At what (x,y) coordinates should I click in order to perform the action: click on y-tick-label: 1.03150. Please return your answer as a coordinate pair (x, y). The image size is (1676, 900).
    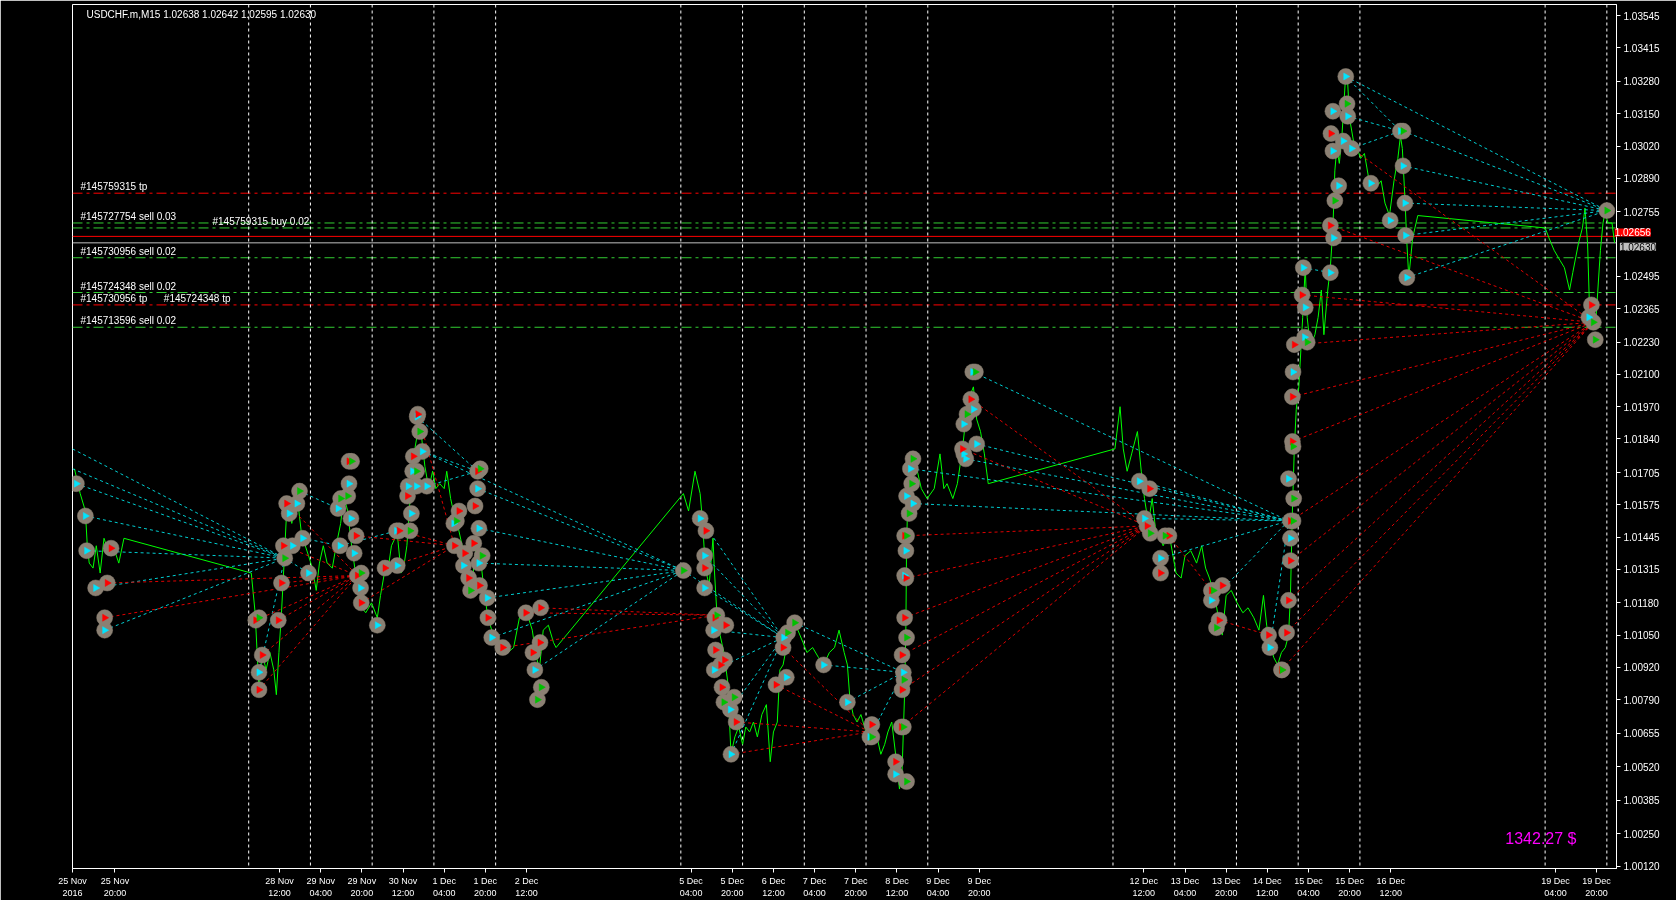
    Looking at the image, I should click on (1642, 114).